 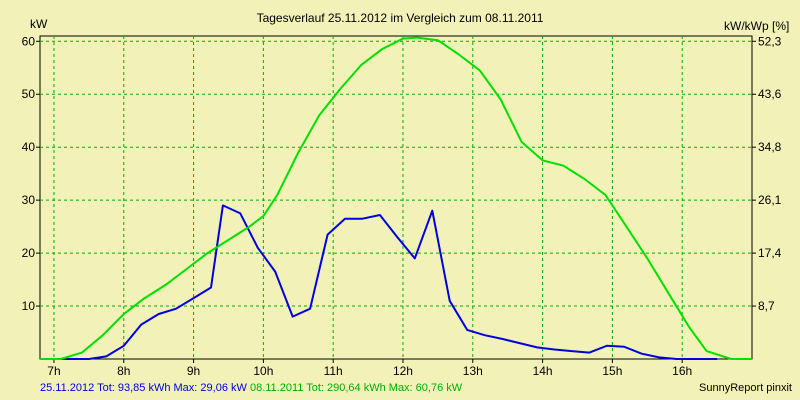 I want to click on y-left-tick-label: 20, so click(x=29, y=253).